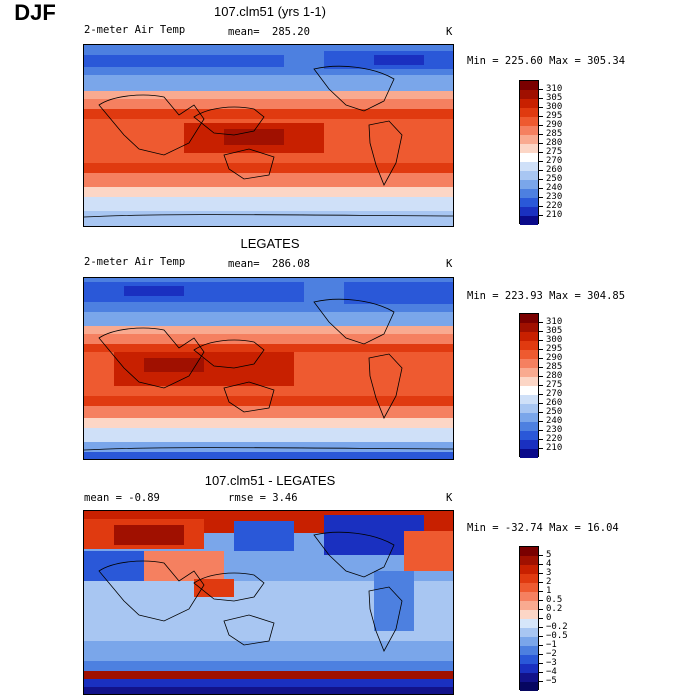 Image resolution: width=700 pixels, height=700 pixels. What do you see at coordinates (268, 368) in the screenshot?
I see `panel2-map-field` at bounding box center [268, 368].